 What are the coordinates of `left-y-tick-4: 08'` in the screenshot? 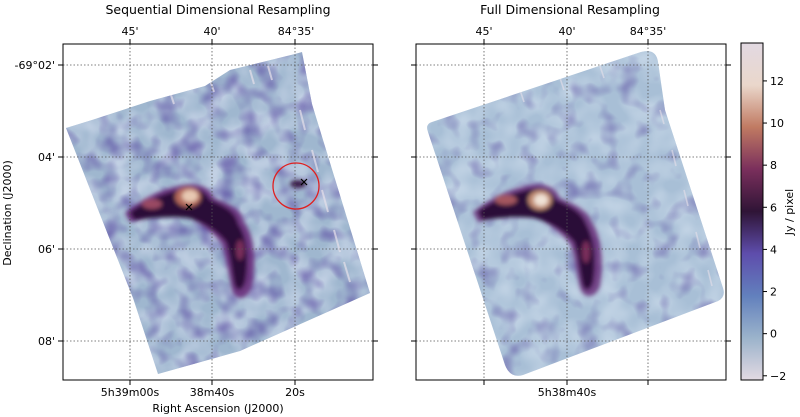 It's located at (46, 341).